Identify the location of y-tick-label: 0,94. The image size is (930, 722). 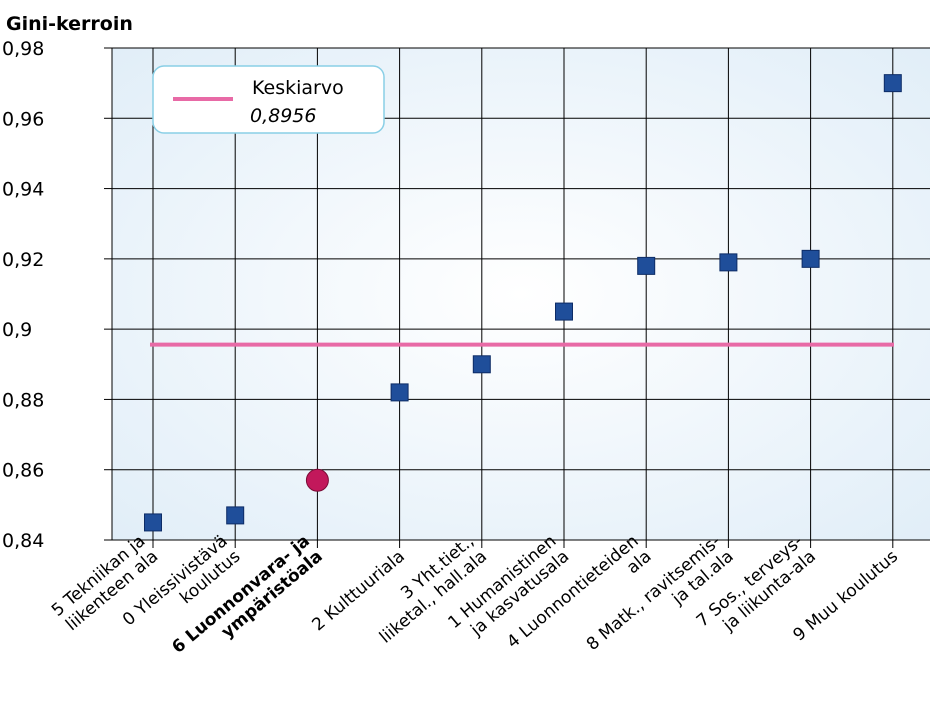
(23, 190).